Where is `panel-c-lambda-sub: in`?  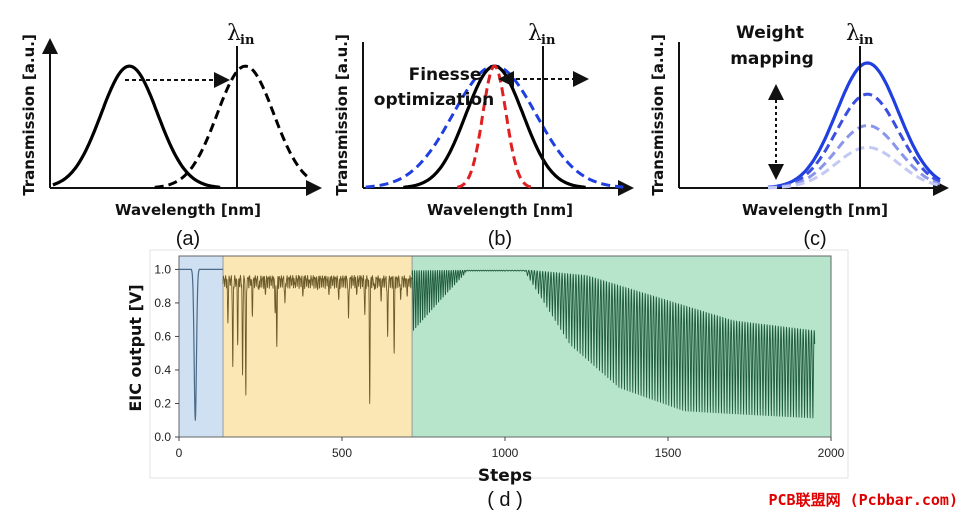 panel-c-lambda-sub: in is located at coordinates (866, 40).